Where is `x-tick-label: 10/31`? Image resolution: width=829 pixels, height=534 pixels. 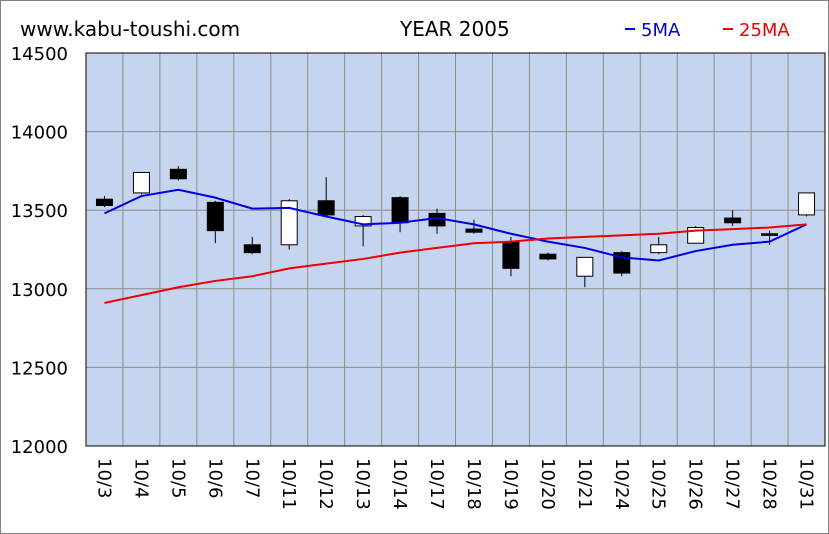
x-tick-label: 10/31 is located at coordinates (806, 484).